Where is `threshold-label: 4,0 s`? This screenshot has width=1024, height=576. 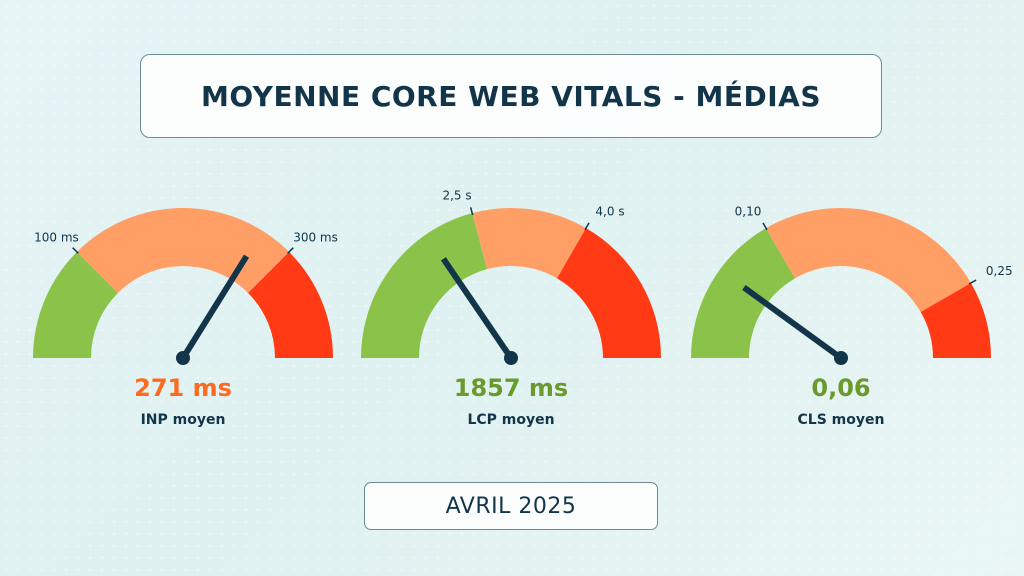
threshold-label: 4,0 s is located at coordinates (609, 212).